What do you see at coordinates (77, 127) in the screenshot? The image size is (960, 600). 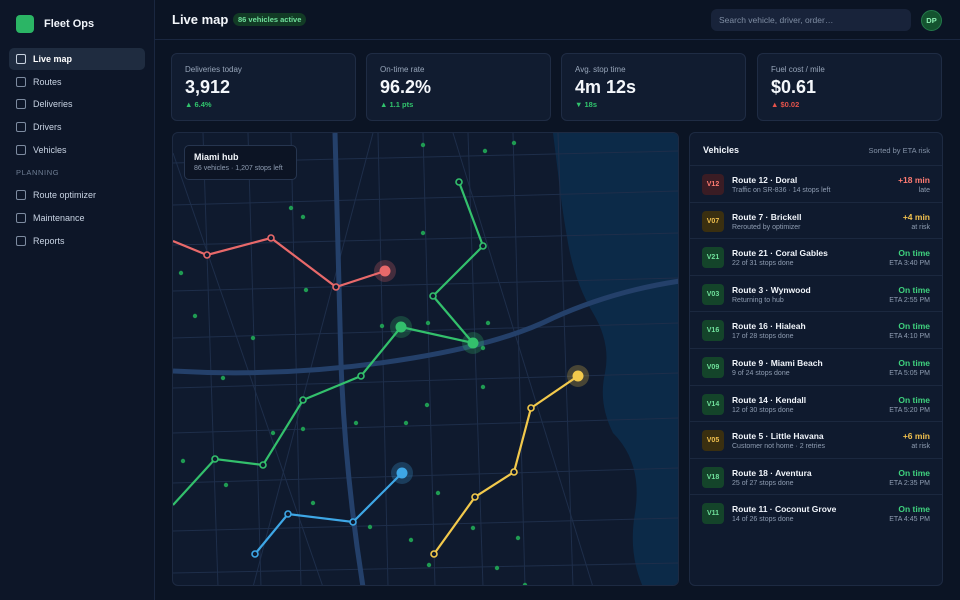 I see `sidebar-item-drivers: Drivers` at bounding box center [77, 127].